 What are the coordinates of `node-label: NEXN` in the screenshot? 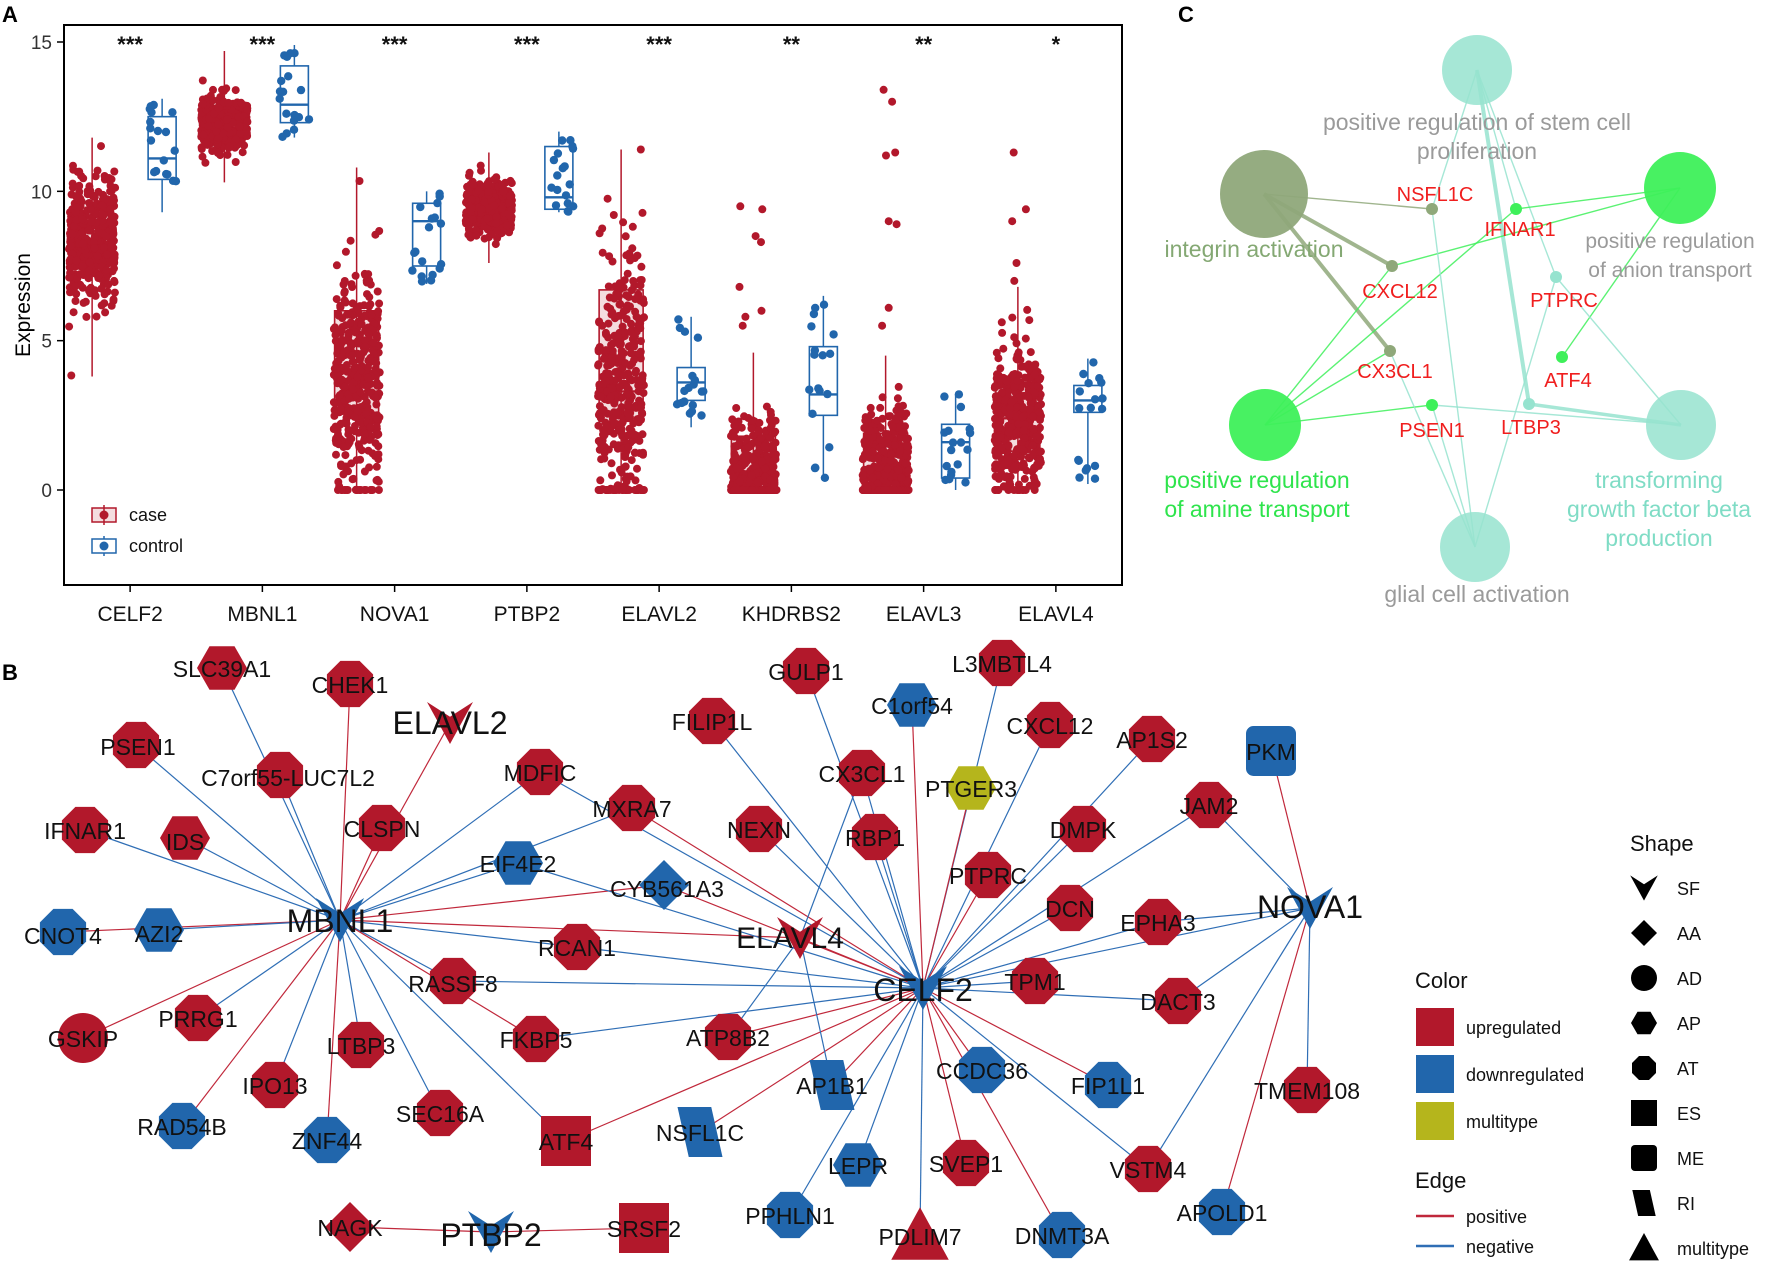 It's located at (759, 830).